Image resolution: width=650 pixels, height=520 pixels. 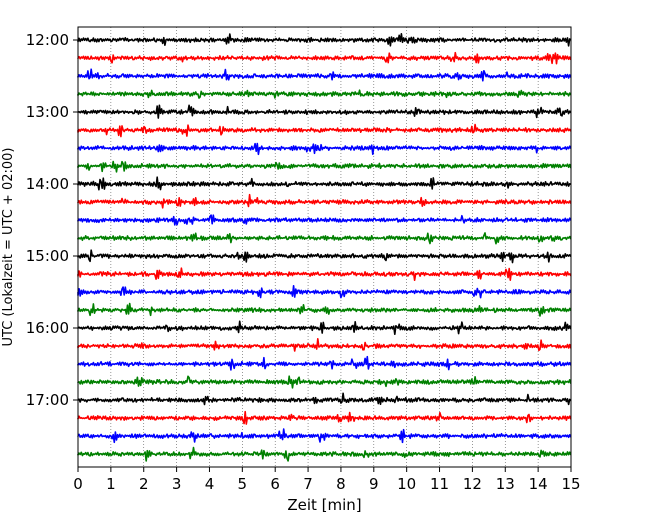 What do you see at coordinates (47, 256) in the screenshot?
I see `y-tick-label: 15:00` at bounding box center [47, 256].